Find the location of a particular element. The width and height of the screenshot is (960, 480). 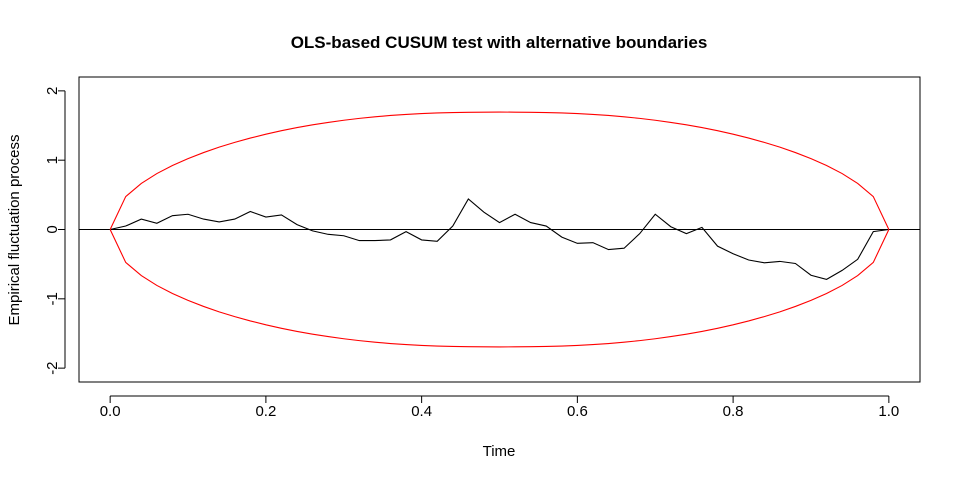

x-axis-label: Time is located at coordinates (499, 451).